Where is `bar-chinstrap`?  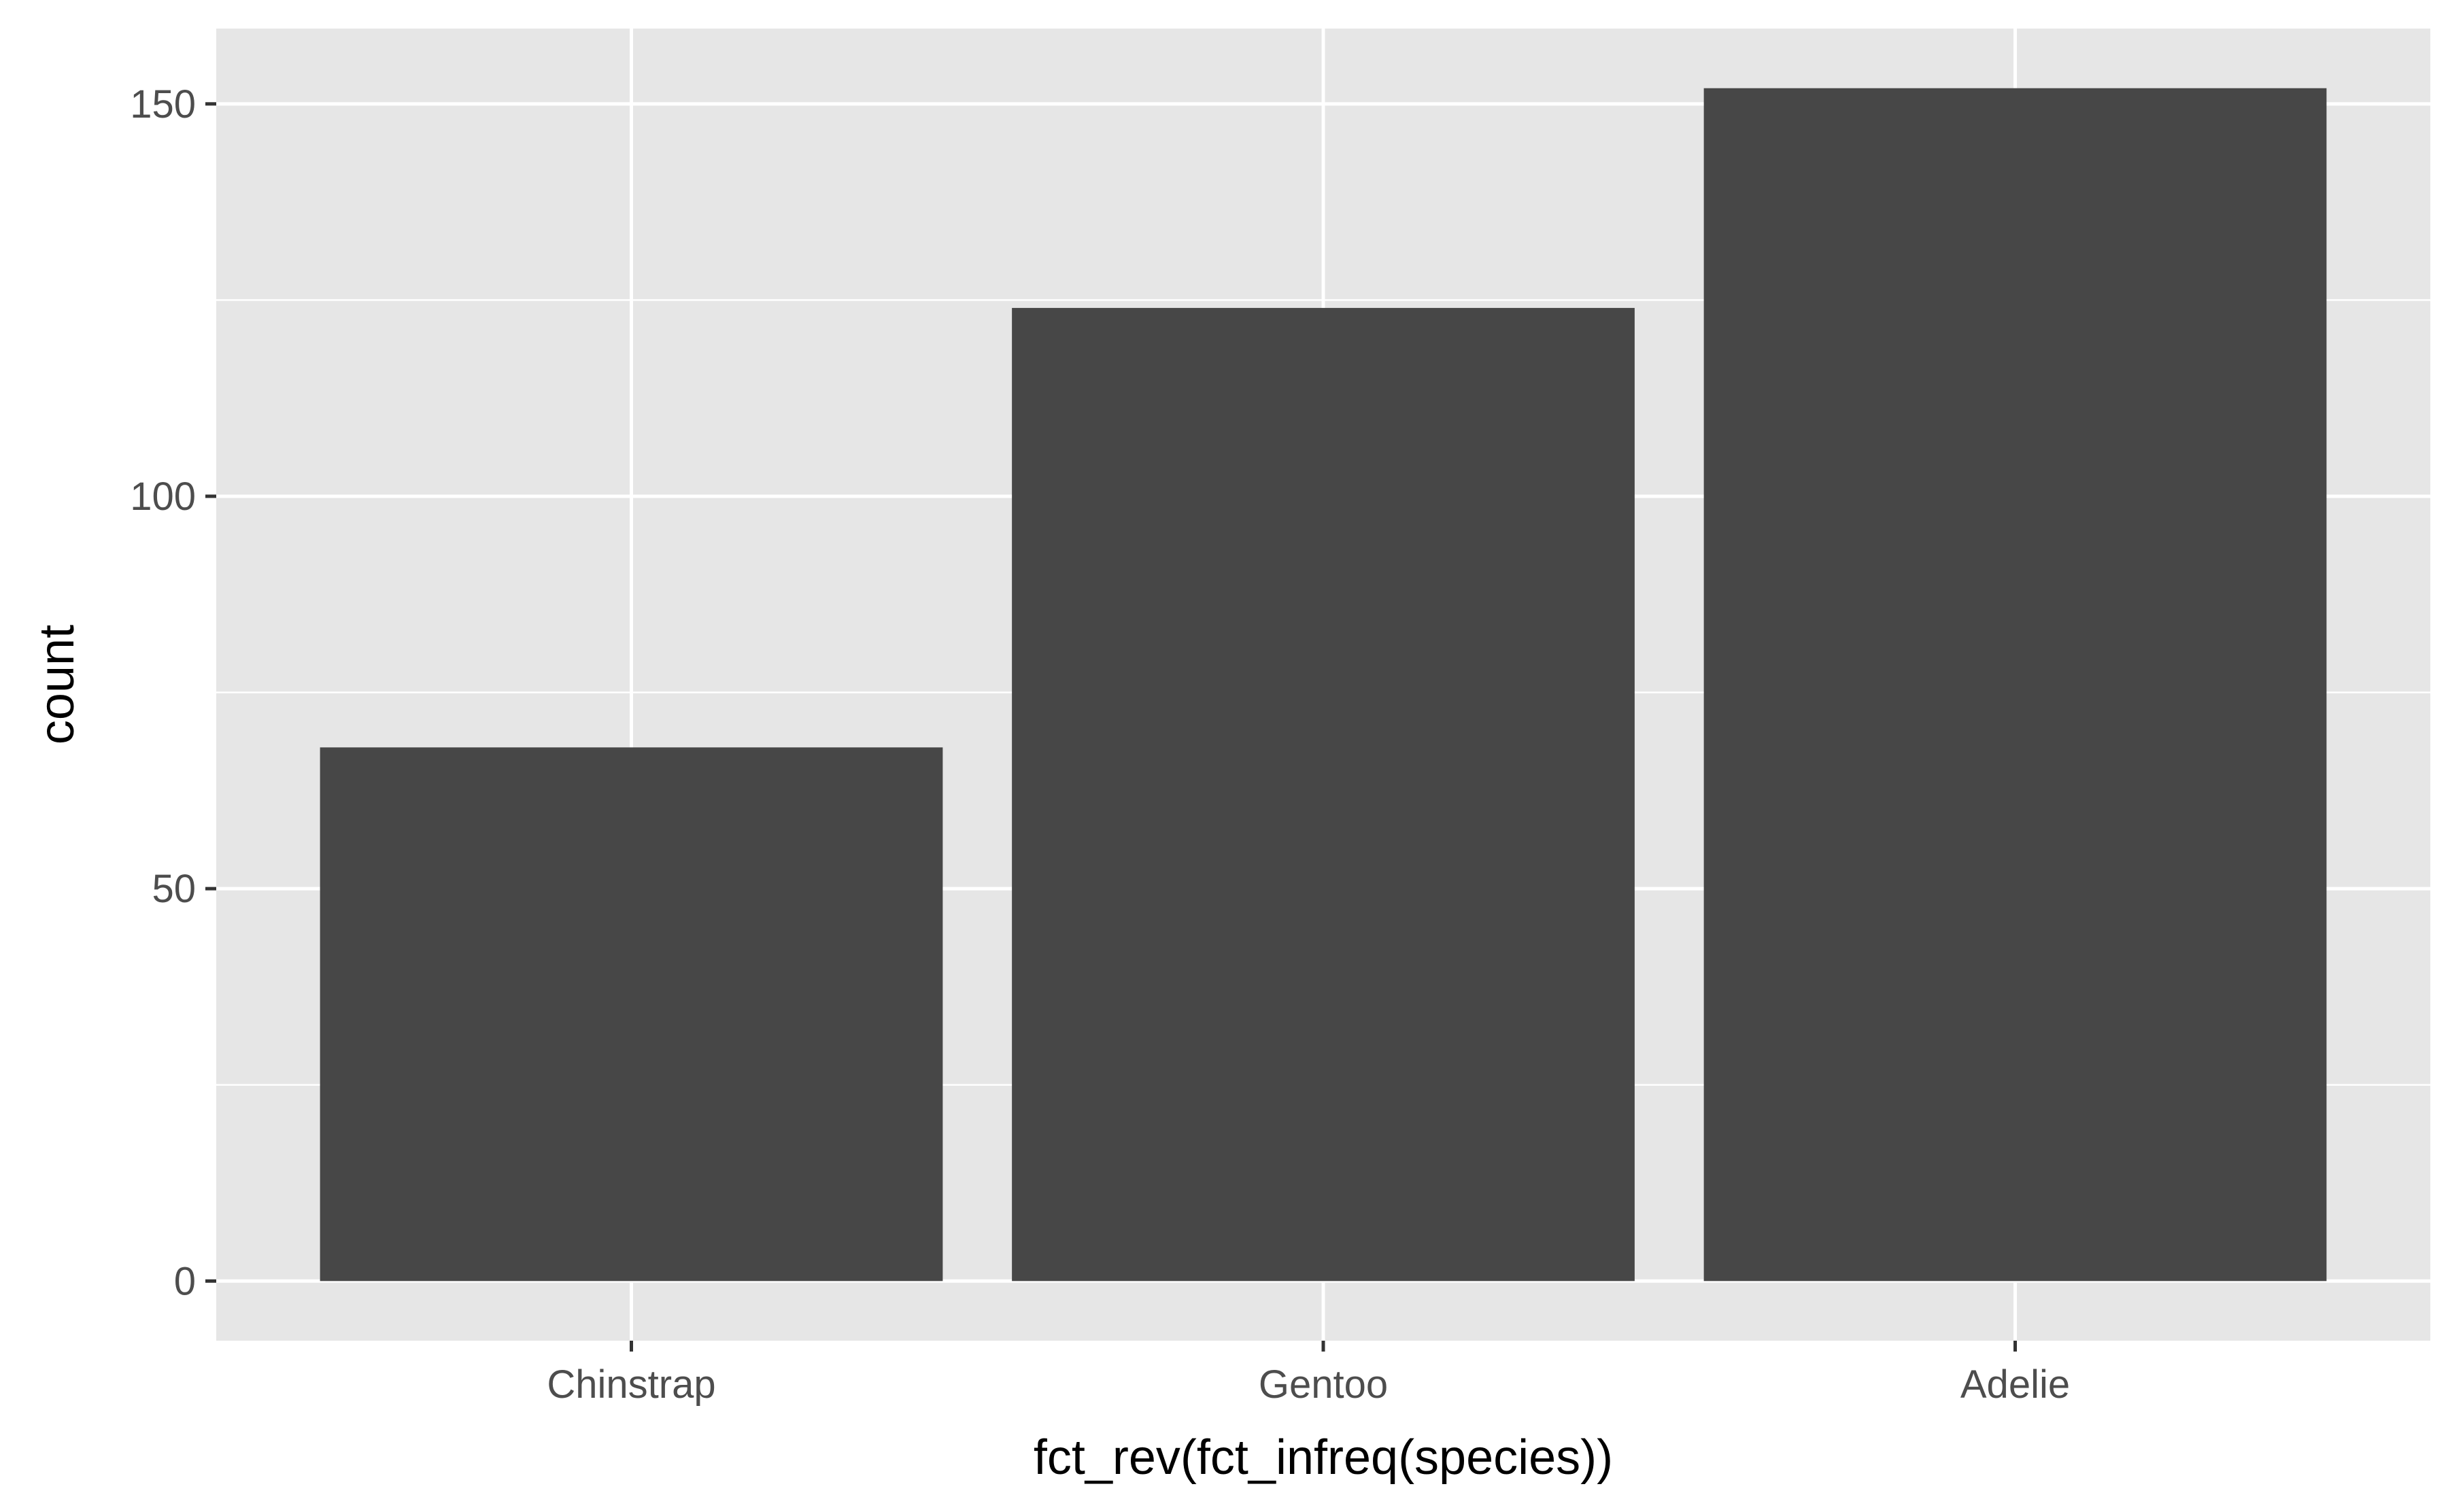
bar-chinstrap is located at coordinates (632, 1014).